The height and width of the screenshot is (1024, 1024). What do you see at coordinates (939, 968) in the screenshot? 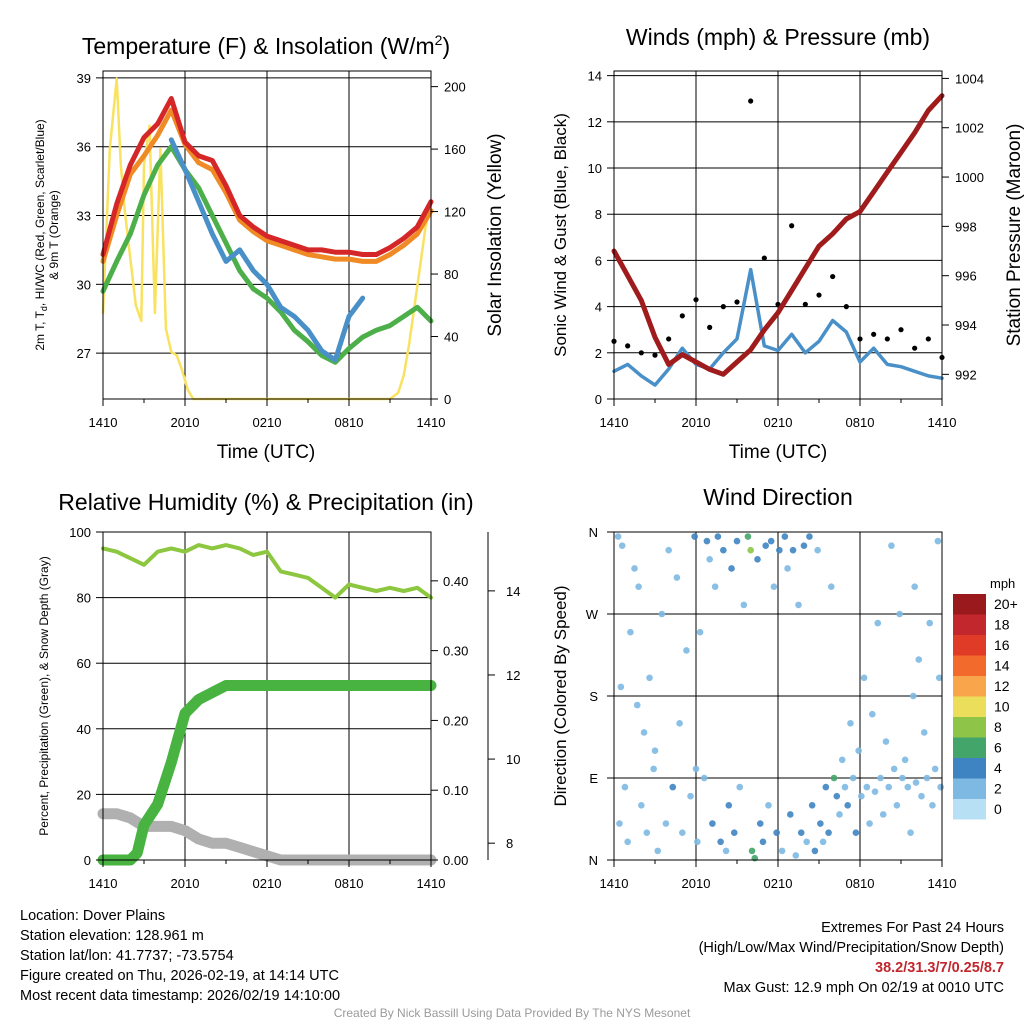
I see `extremes-values: 38.2/31.3/7/0.25/8.7` at bounding box center [939, 968].